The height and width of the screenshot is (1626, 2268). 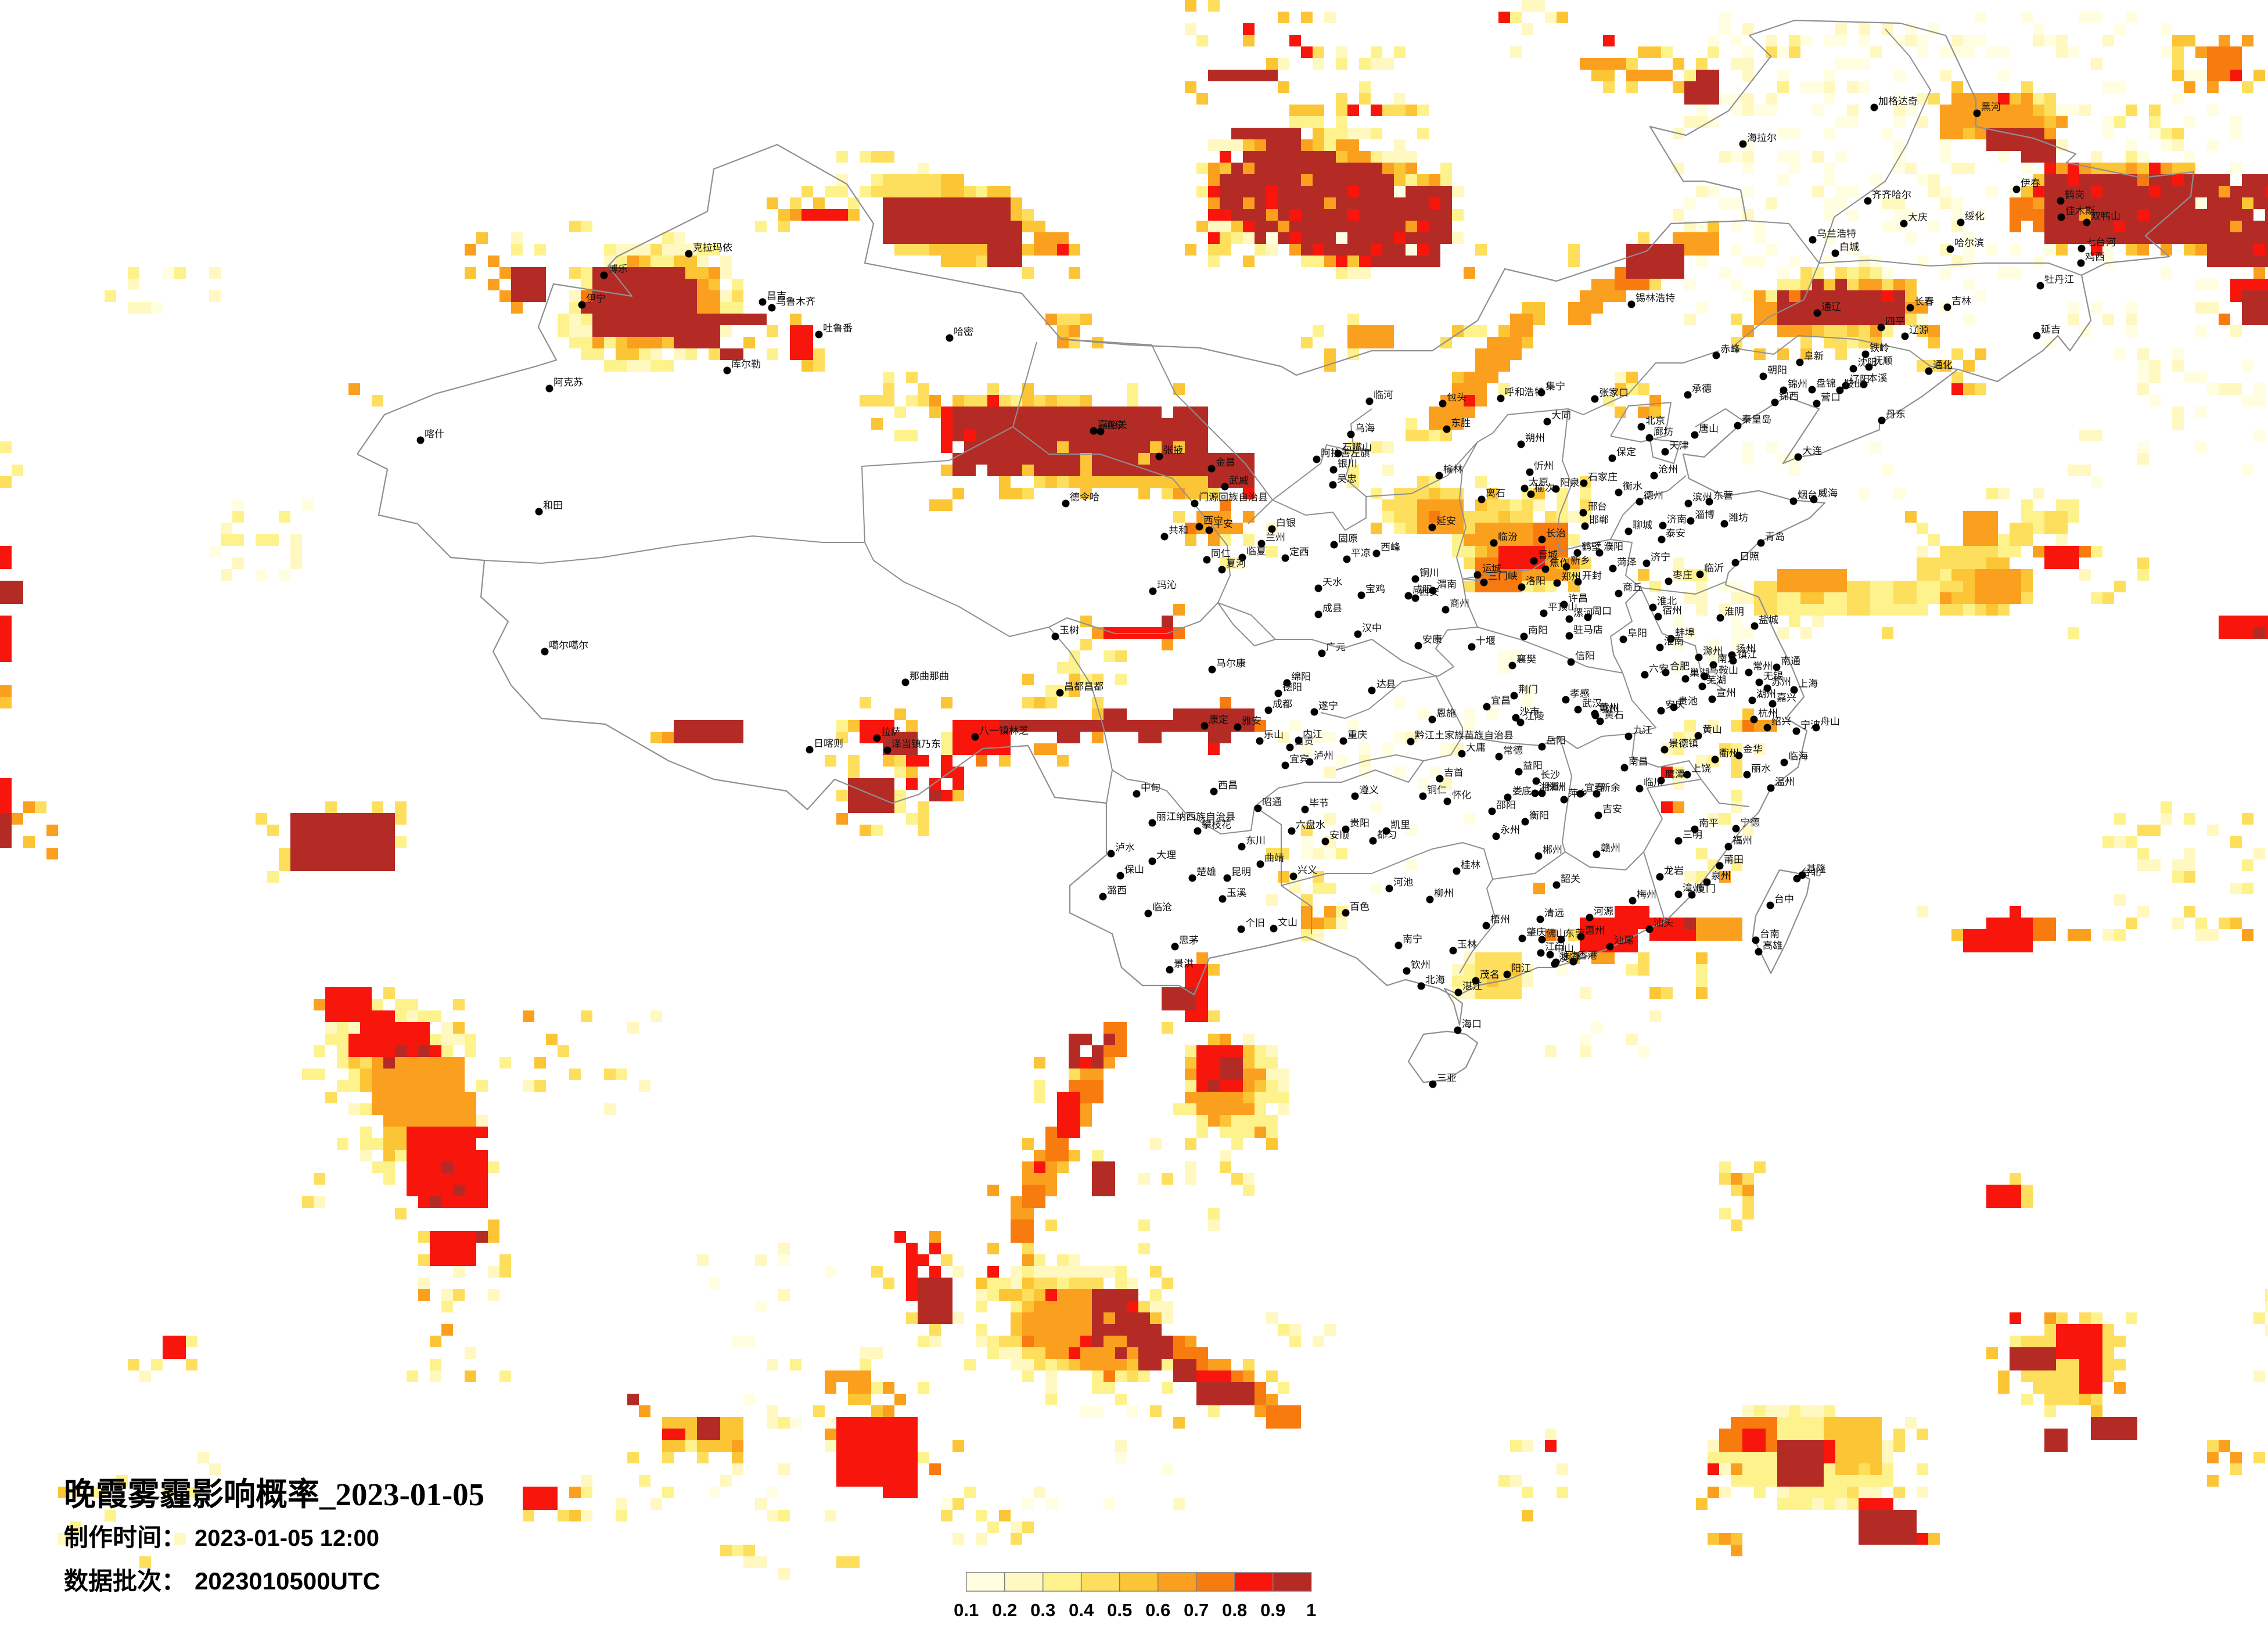 I want to click on svg-text: 制作时间：, so click(x=125, y=1538).